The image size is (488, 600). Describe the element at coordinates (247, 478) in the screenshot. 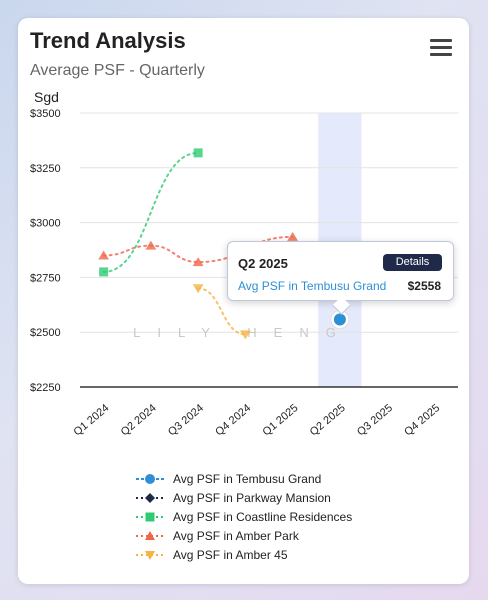

I see `legend-label: Avg PSF in Tembusu Grand` at that location.